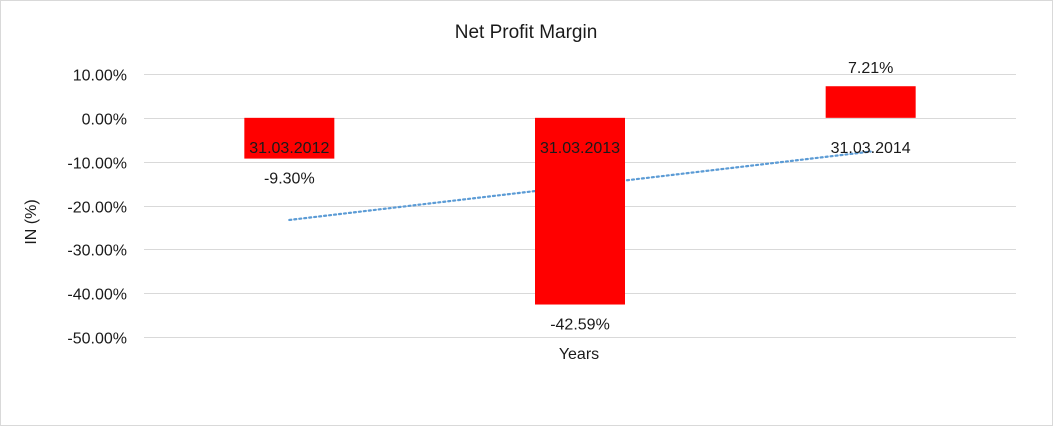 This screenshot has height=426, width=1053. I want to click on y-tick-label: -20.00%, so click(97, 208).